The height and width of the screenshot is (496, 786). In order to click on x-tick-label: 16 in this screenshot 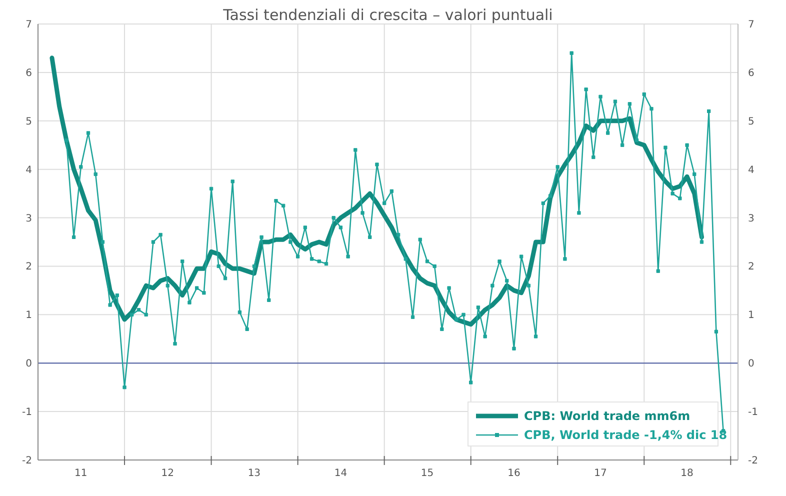, I will do `click(514, 473)`.